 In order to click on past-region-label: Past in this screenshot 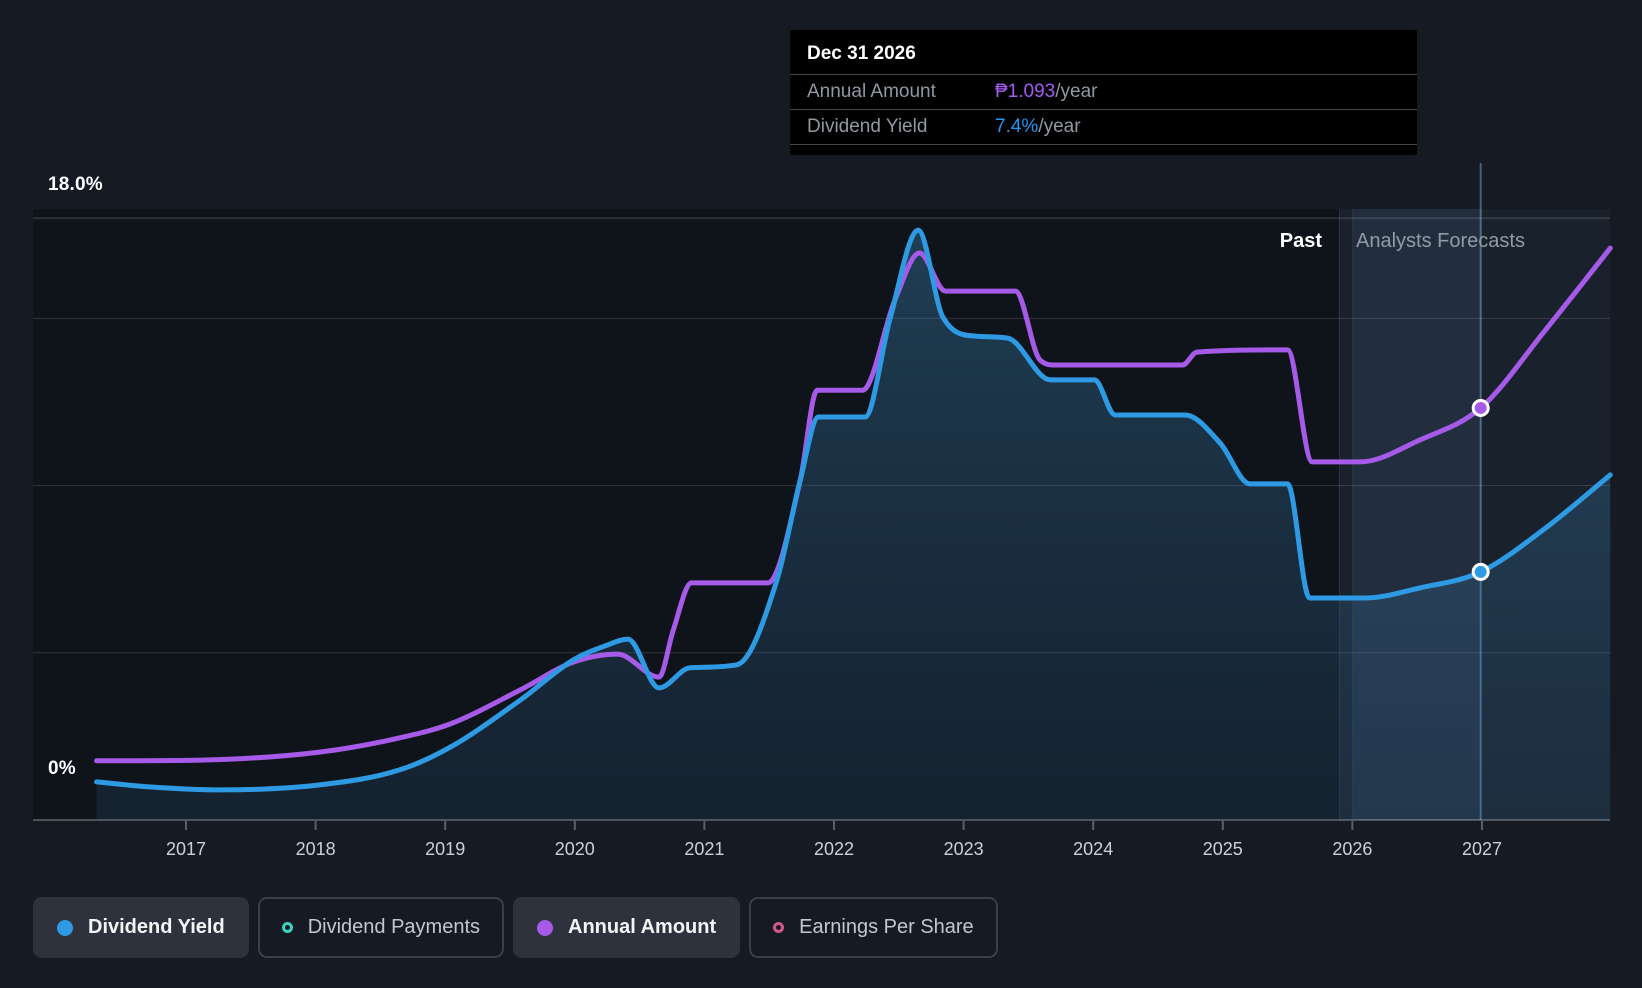, I will do `click(1300, 241)`.